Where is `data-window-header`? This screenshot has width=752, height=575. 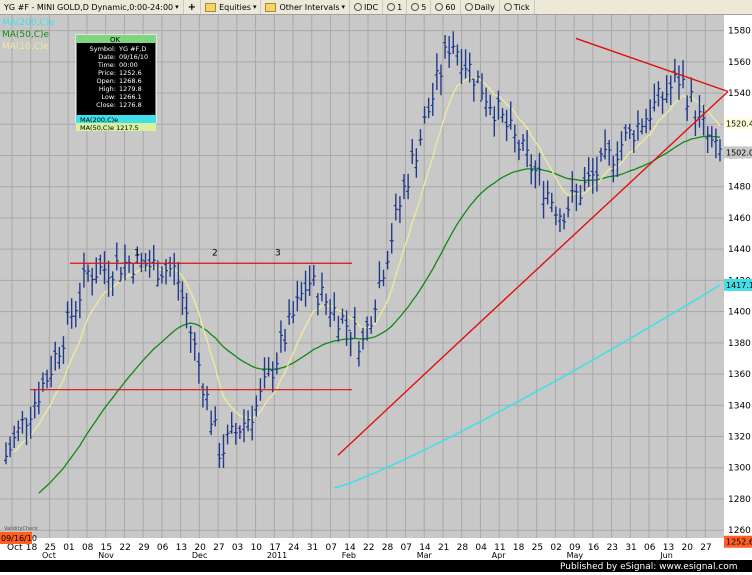
data-window-header is located at coordinates (116, 39).